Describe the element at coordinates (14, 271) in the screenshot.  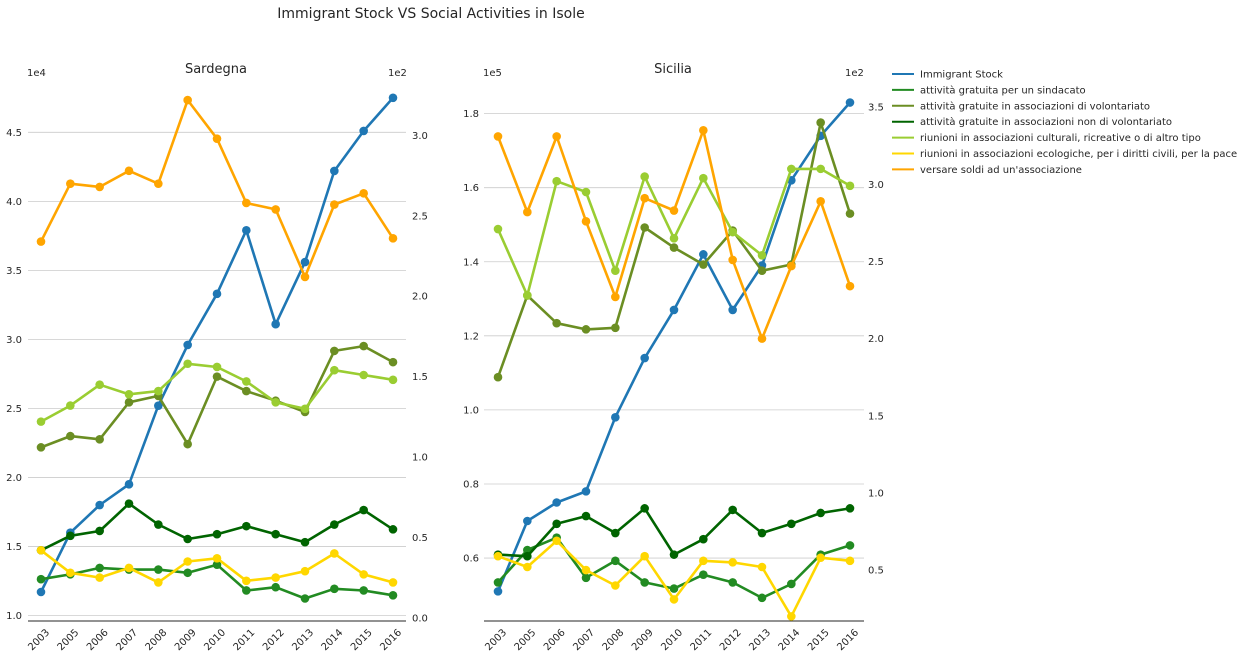
I see `left-tick-label: 3.5` at that location.